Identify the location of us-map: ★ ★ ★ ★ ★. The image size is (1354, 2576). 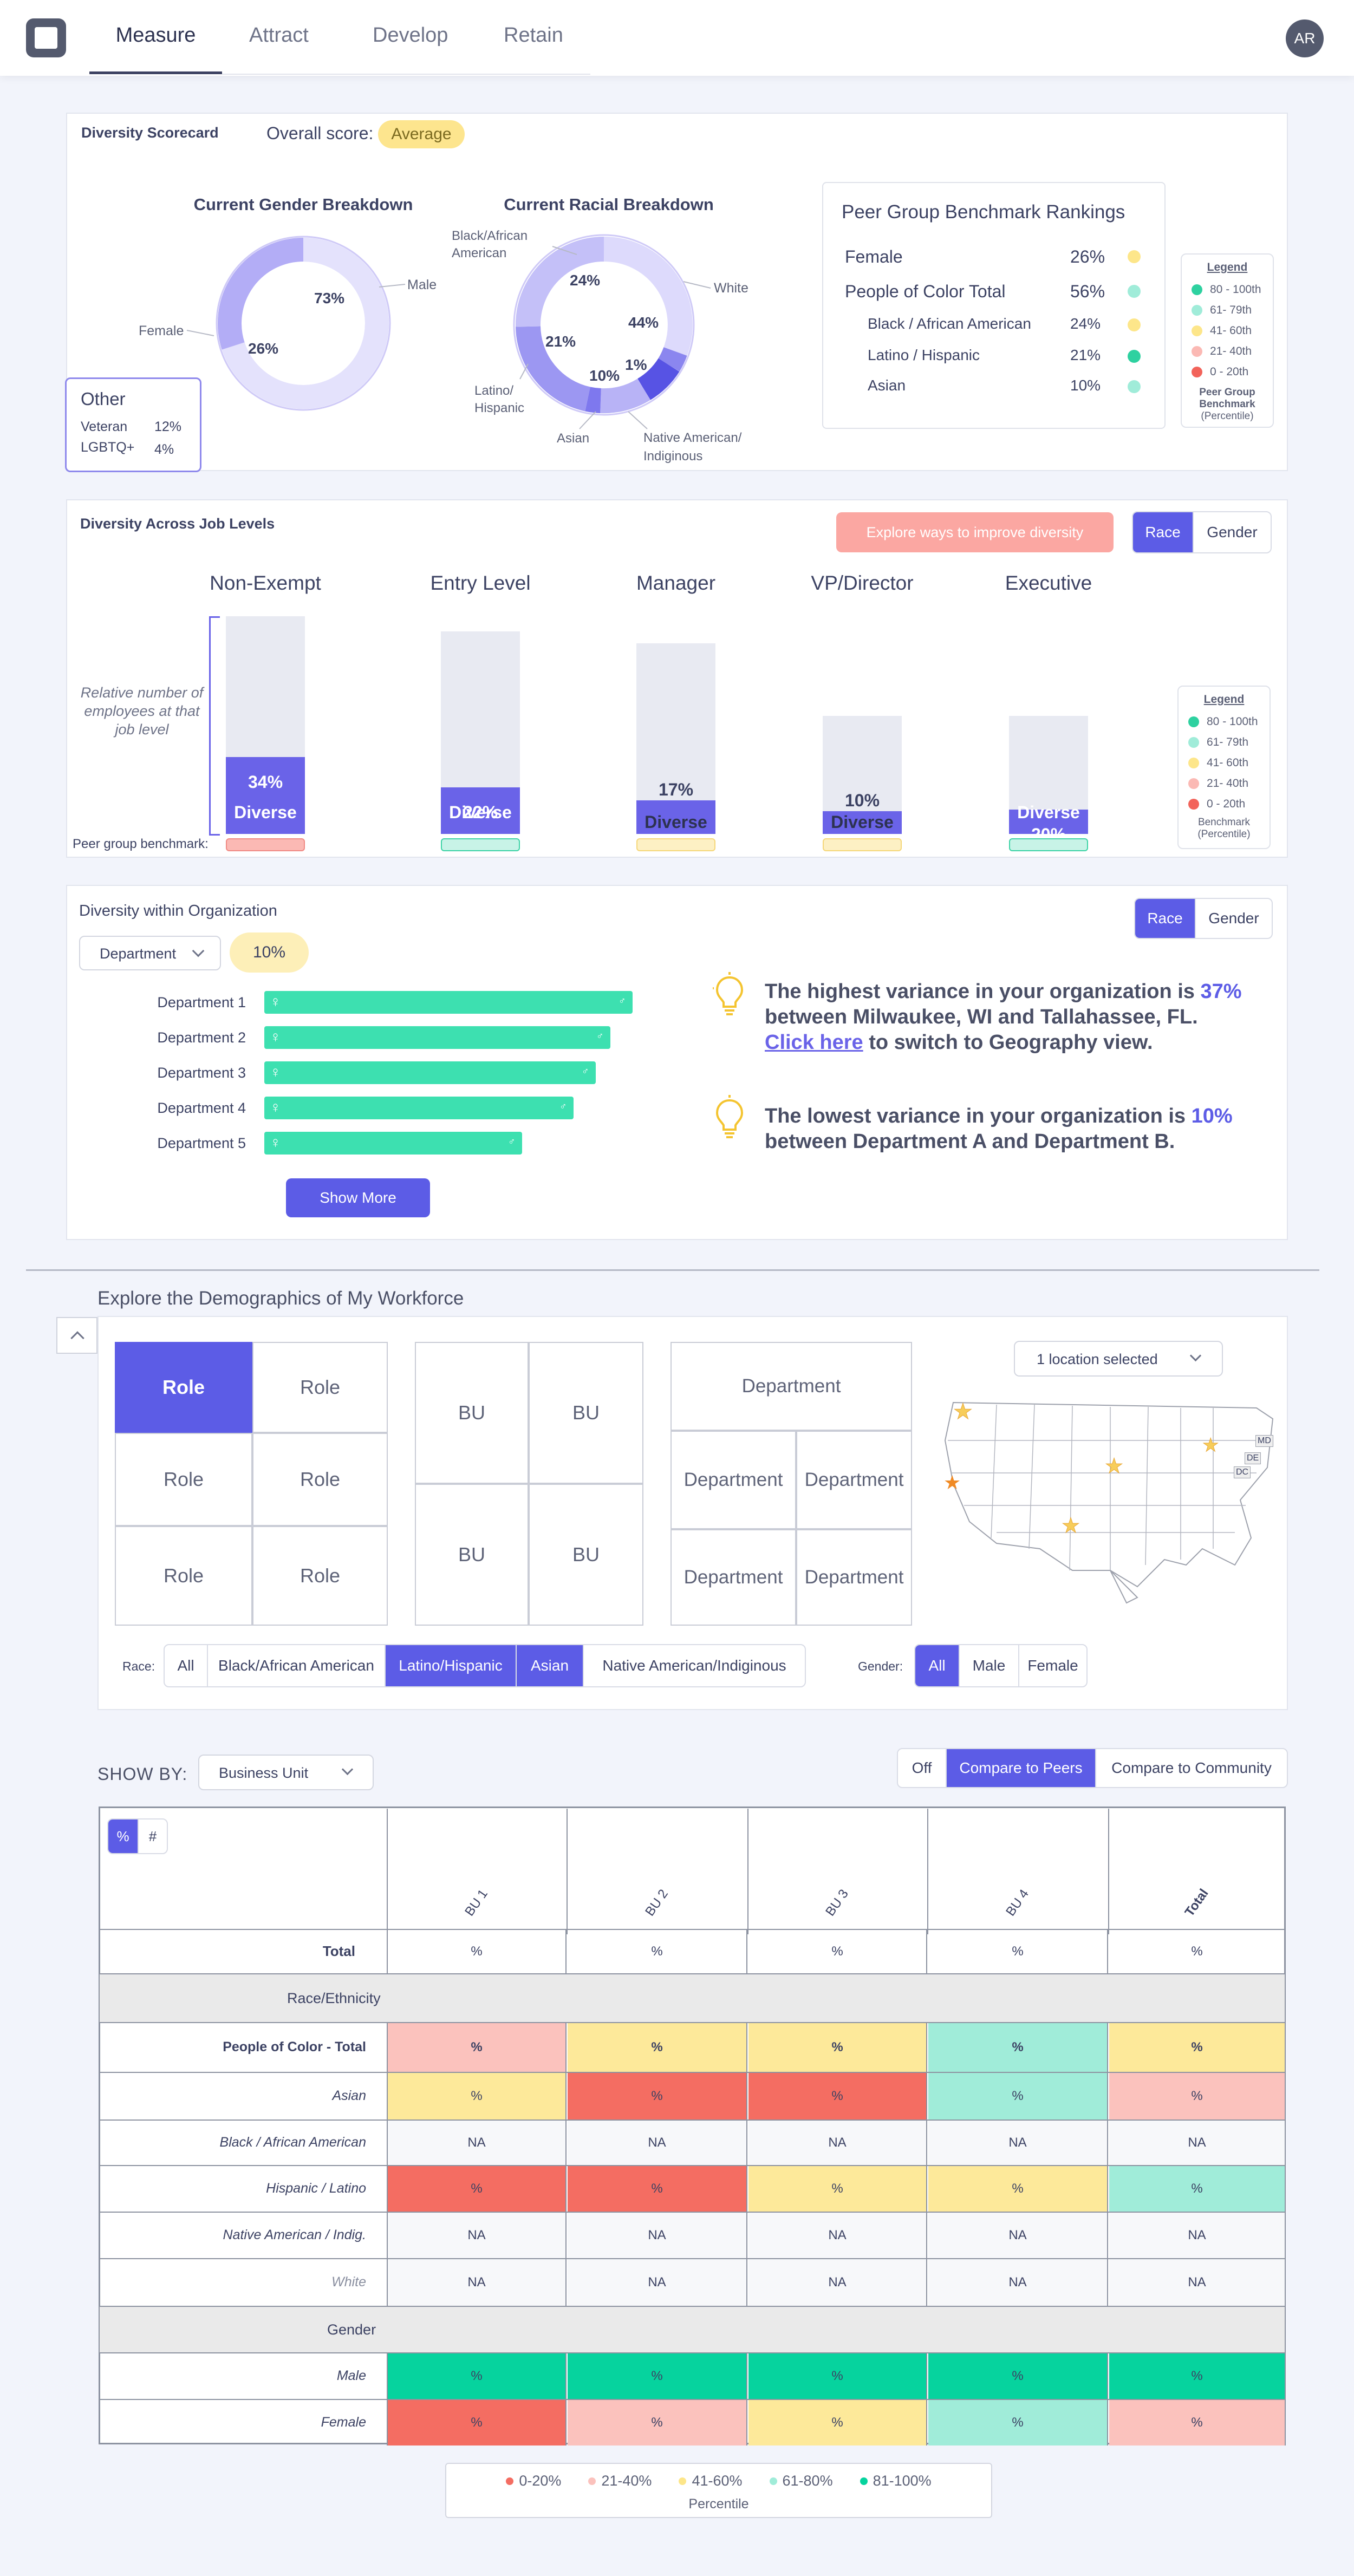
(1105, 1500).